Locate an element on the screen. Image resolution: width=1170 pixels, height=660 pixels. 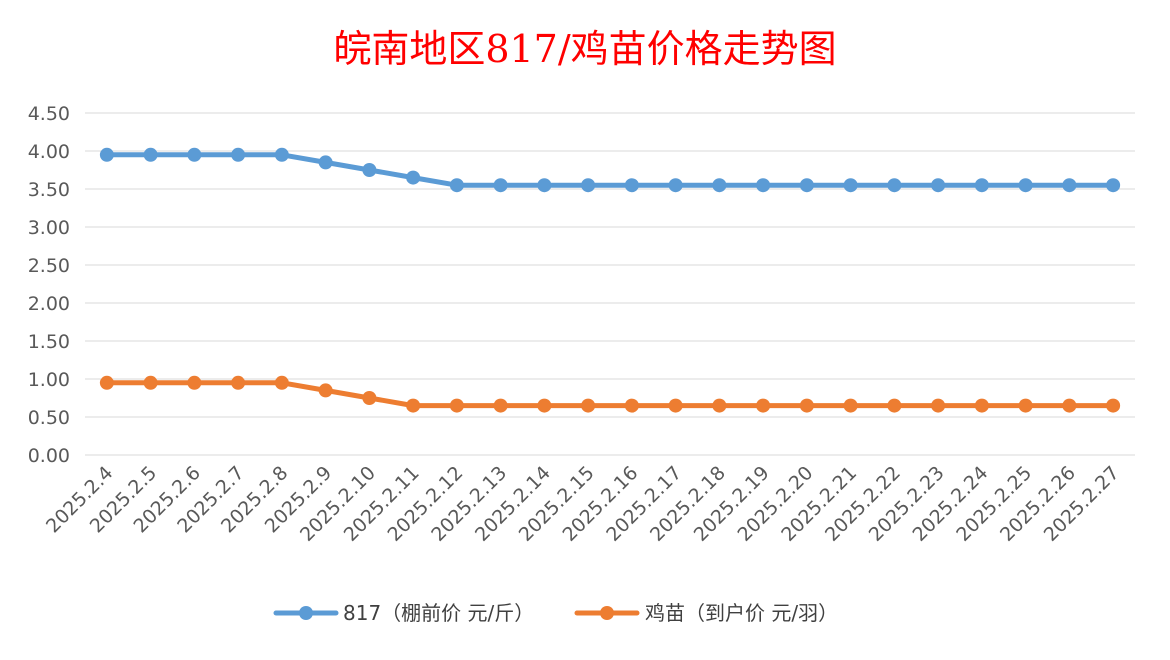
y-tick-label: 0.50 is located at coordinates (49, 418).